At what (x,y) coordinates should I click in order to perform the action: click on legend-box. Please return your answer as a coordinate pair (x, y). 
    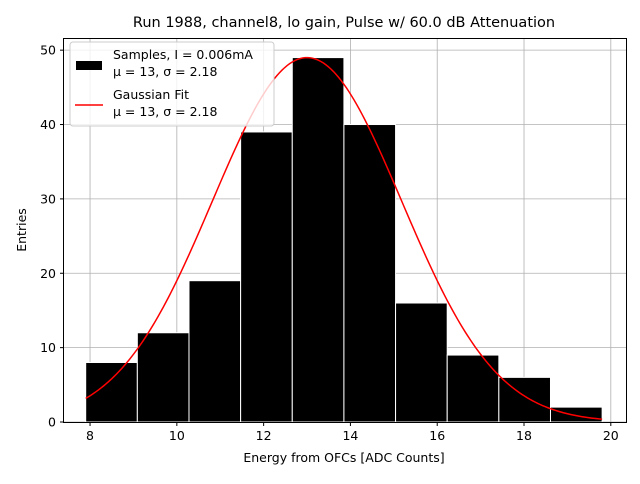
    Looking at the image, I should click on (172, 84).